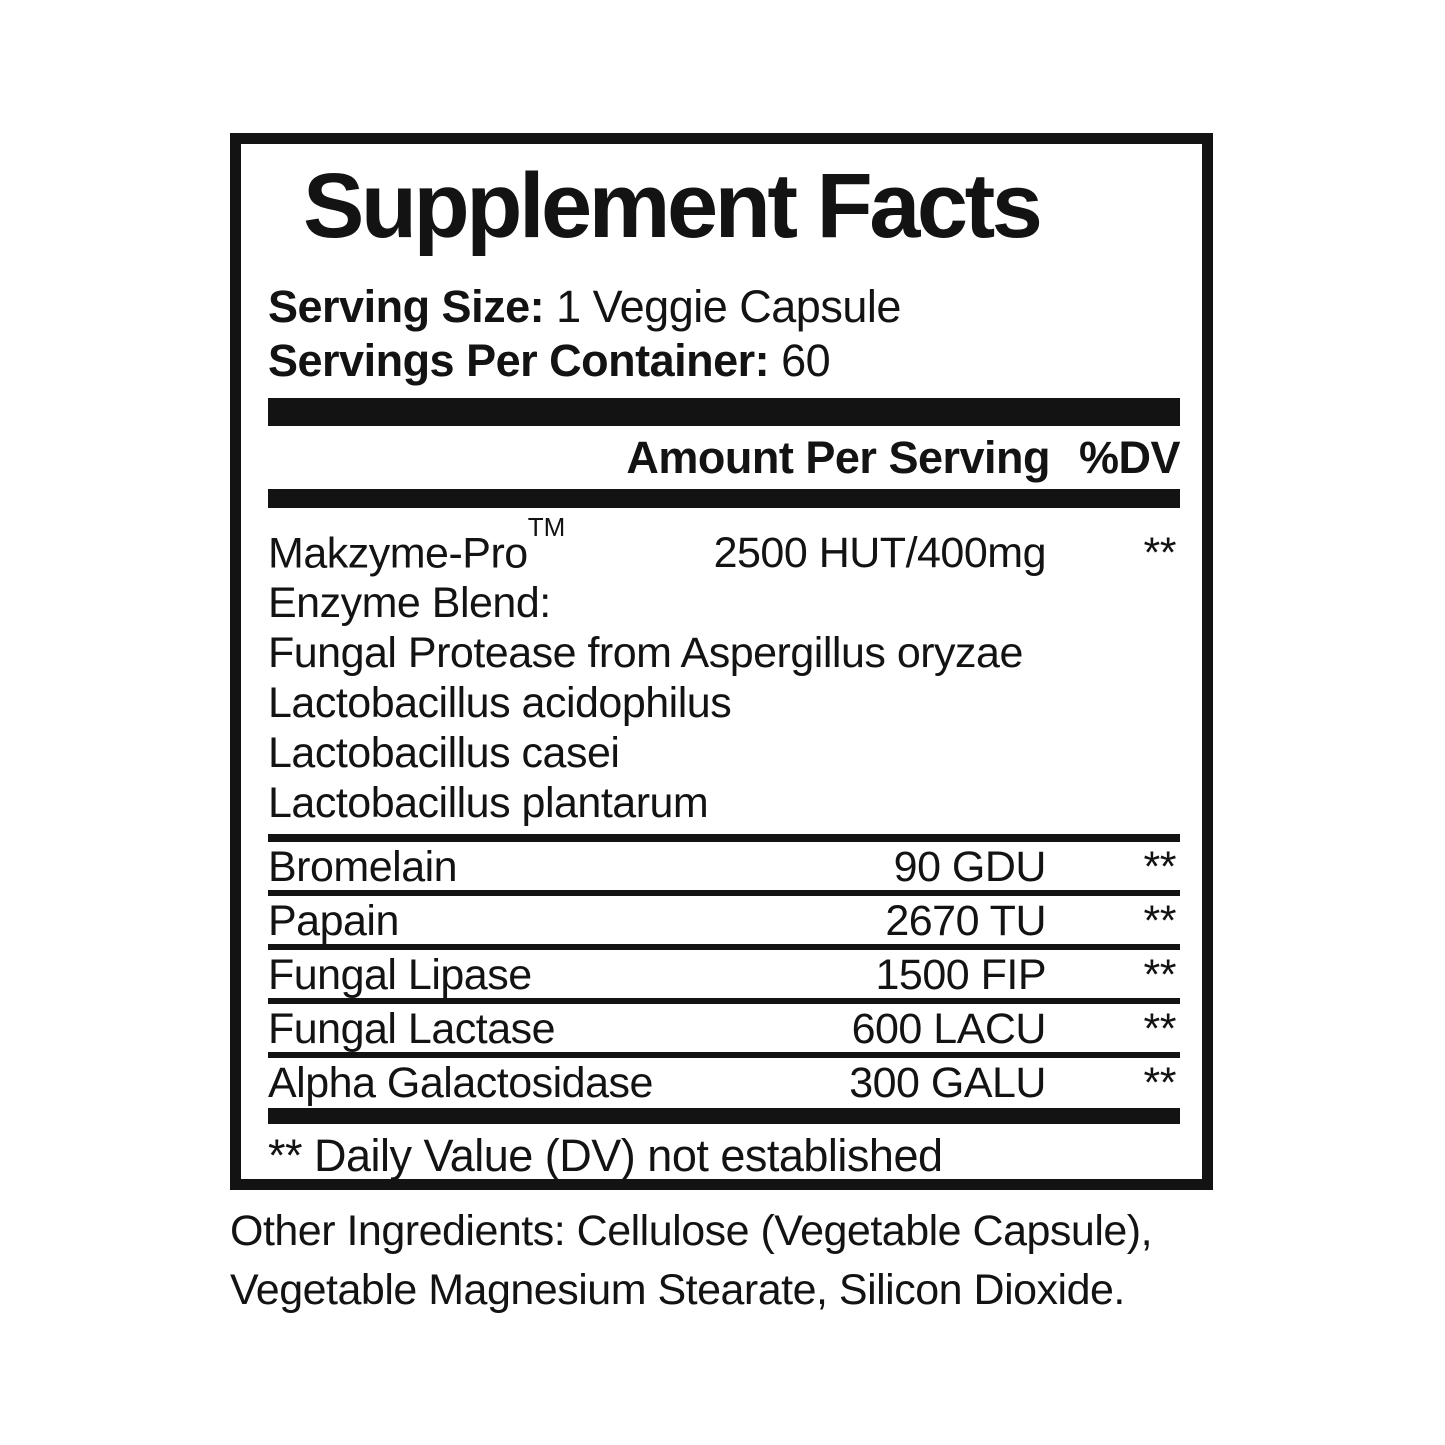 This screenshot has height=1445, width=1445. What do you see at coordinates (724, 1028) in the screenshot?
I see `ingredient-row: Fungal Lactase 600 LACU **` at bounding box center [724, 1028].